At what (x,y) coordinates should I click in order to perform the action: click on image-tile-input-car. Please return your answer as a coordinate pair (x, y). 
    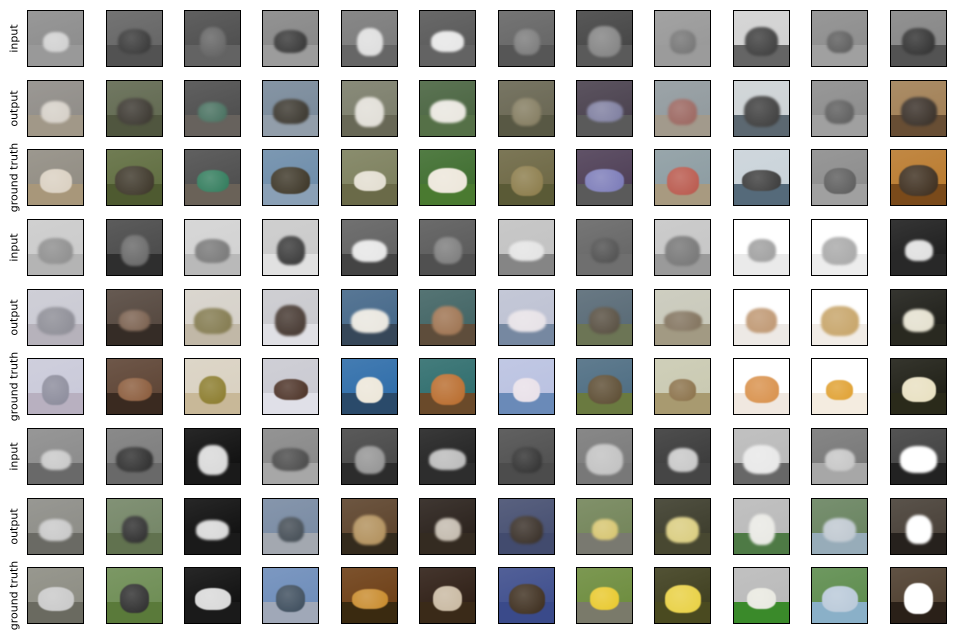
    Looking at the image, I should click on (55, 456).